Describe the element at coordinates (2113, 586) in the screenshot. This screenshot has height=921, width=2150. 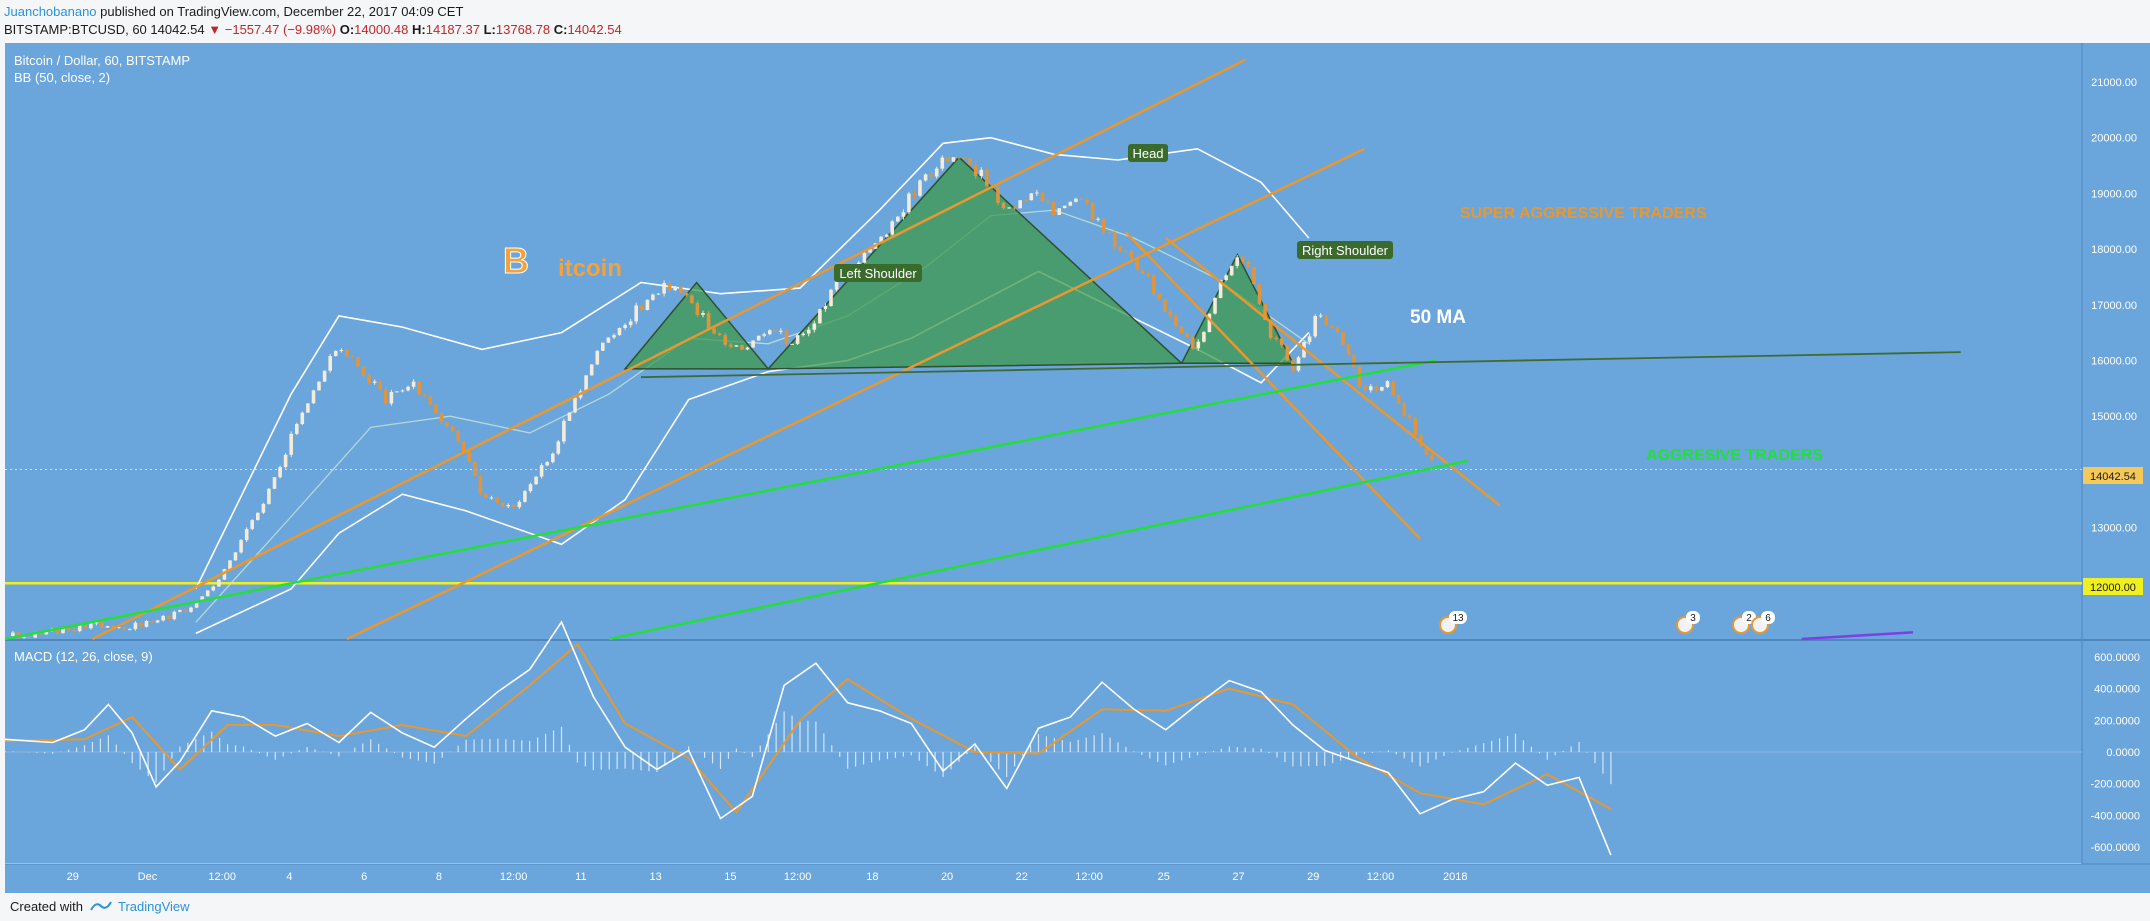
I see `support-badge-box` at that location.